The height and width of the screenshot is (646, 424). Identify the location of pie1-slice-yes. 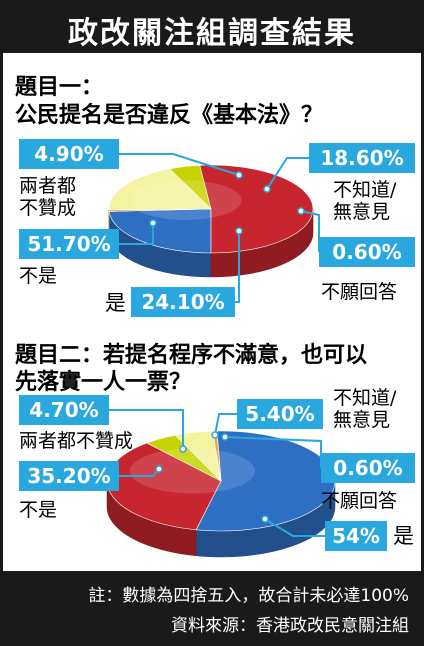
(160, 231).